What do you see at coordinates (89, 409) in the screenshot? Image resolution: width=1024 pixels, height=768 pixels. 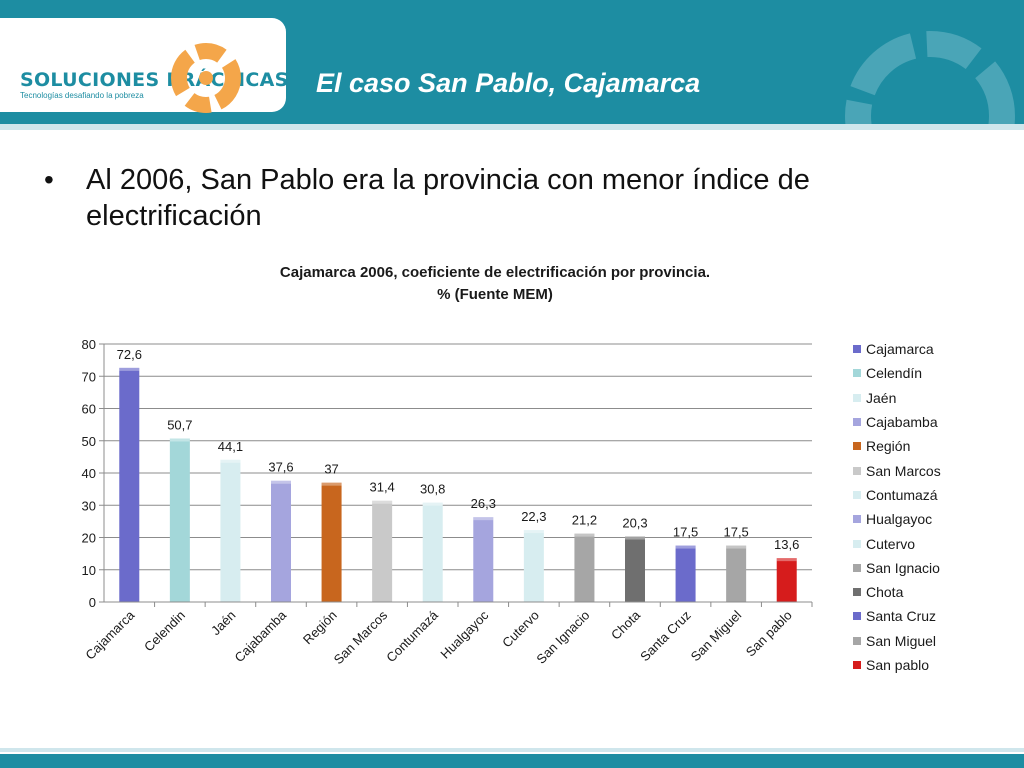 I see `y-tick-label: 60` at bounding box center [89, 409].